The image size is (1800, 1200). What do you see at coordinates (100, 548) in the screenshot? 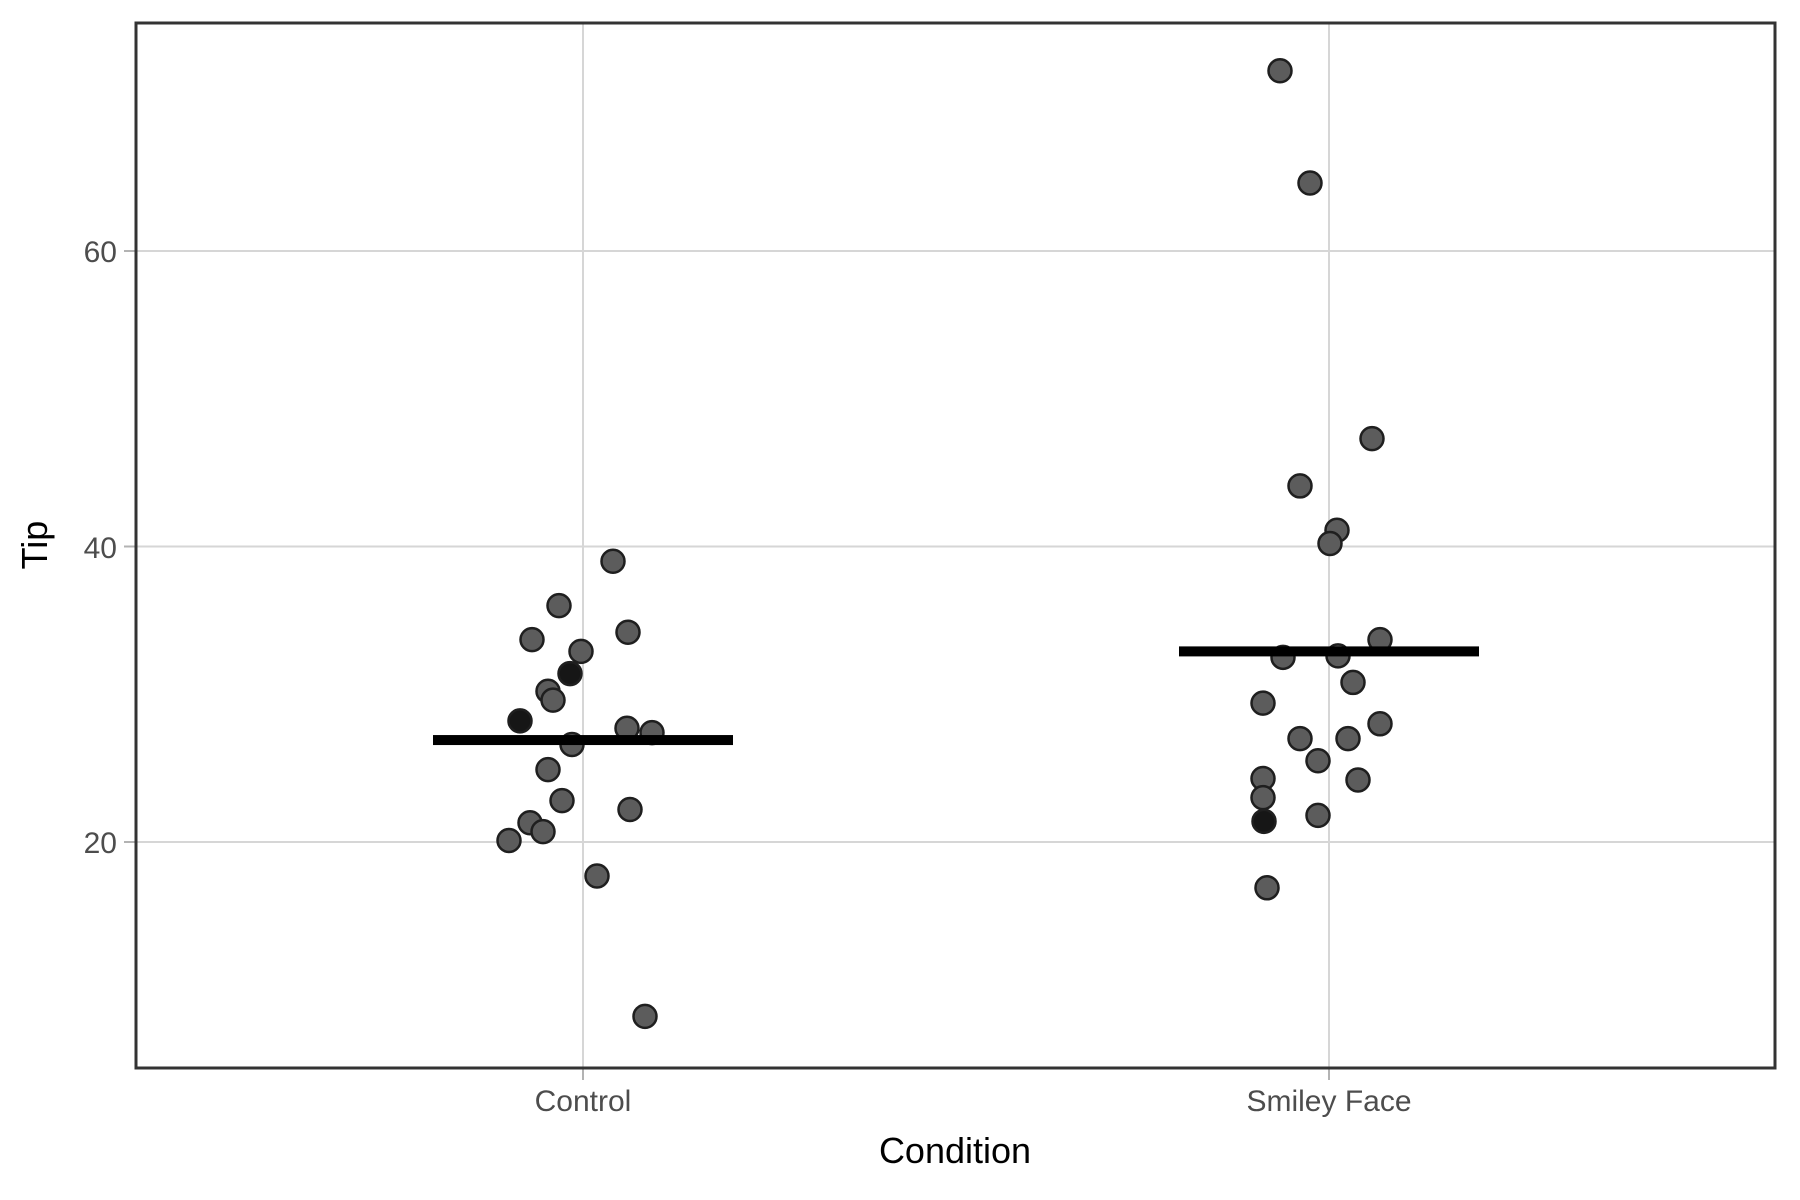
I see `y-tick-label-40: 40` at bounding box center [100, 548].